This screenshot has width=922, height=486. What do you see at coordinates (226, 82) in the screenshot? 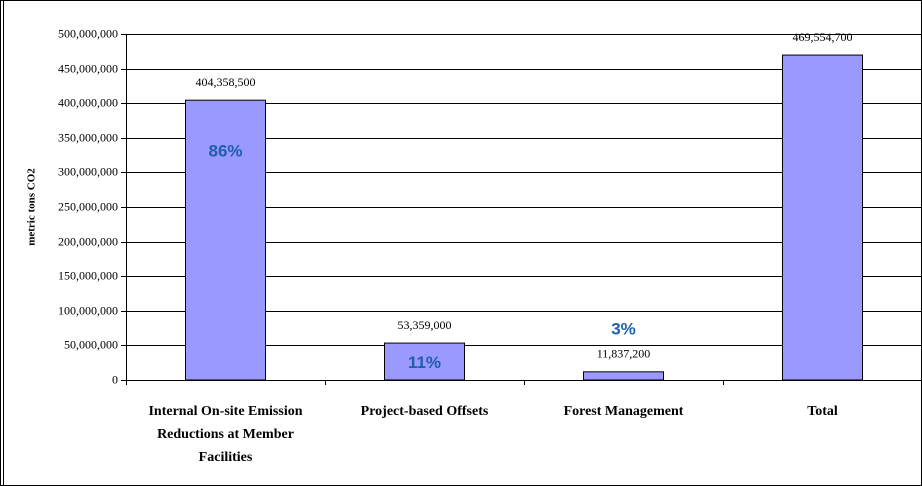
I see `value-label: 404,358,500` at bounding box center [226, 82].